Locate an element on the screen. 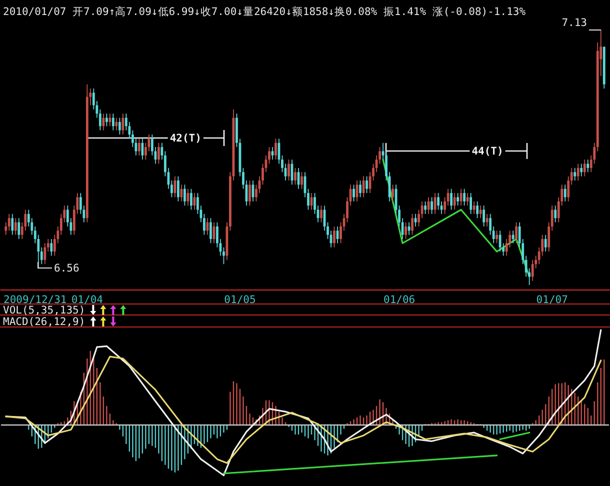 This screenshot has height=486, width=610. annotation: 42(T) is located at coordinates (186, 138).